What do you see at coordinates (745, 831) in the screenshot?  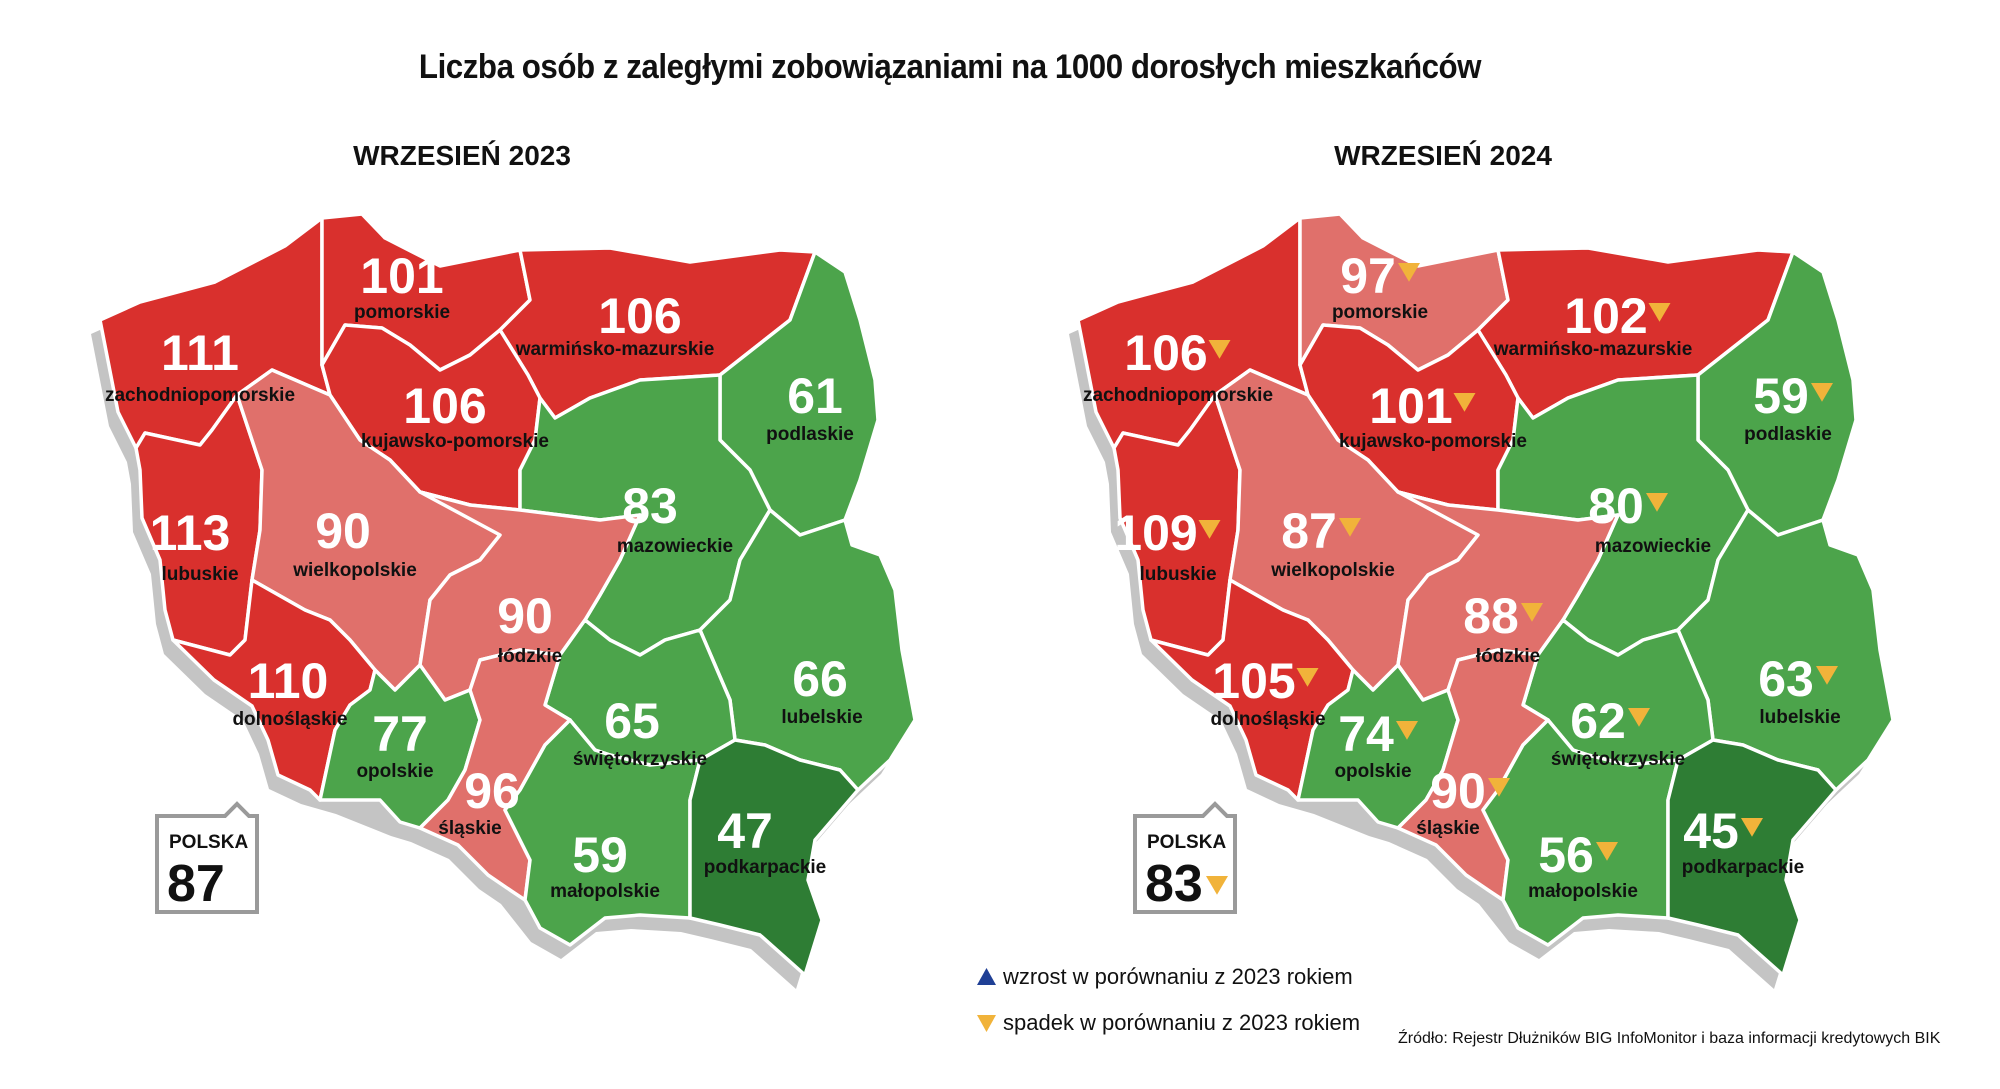 I see `region-value: 47` at bounding box center [745, 831].